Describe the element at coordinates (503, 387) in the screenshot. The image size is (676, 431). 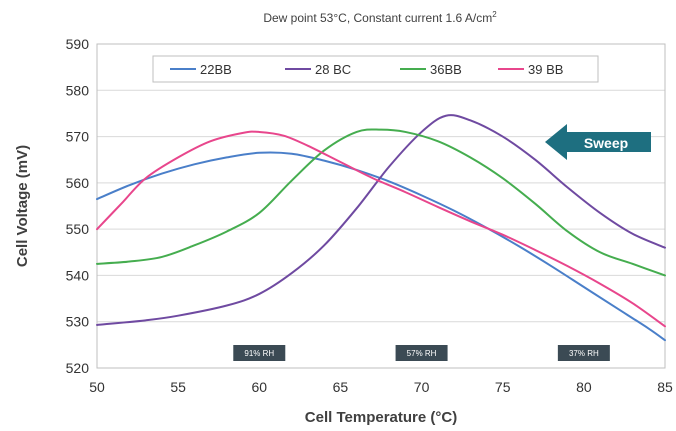
I see `x-tick-label: 75` at that location.